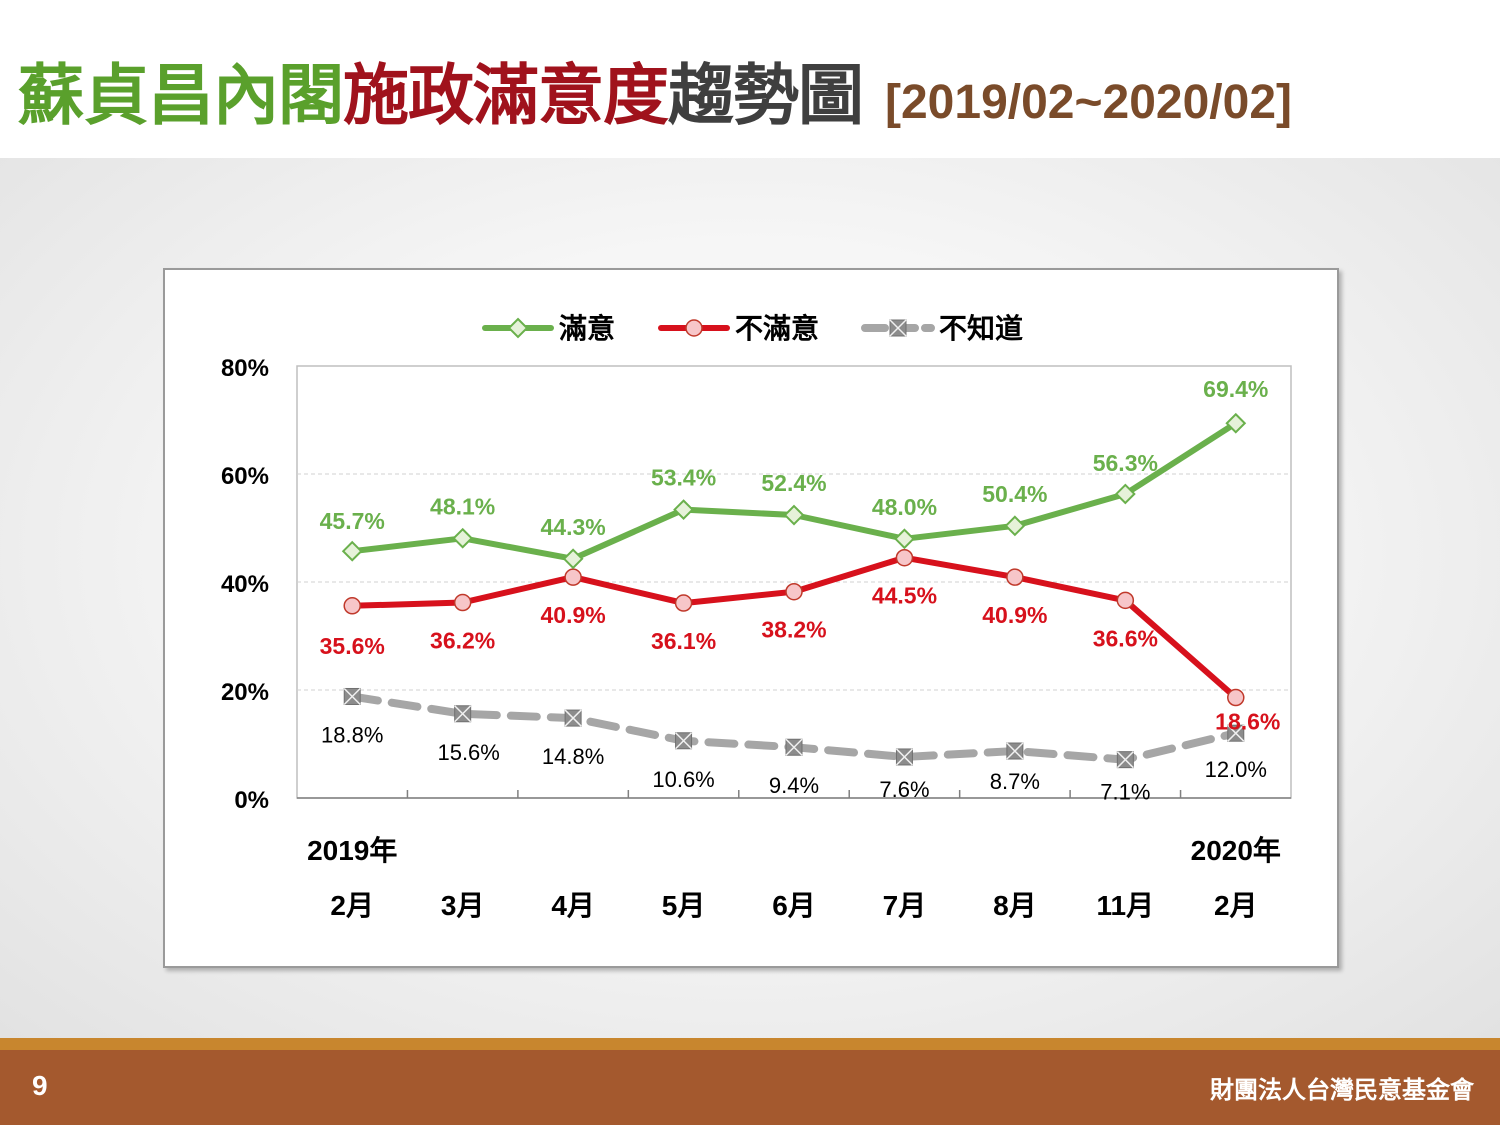  What do you see at coordinates (684, 905) in the screenshot?
I see `x-tick-label: 5月` at bounding box center [684, 905].